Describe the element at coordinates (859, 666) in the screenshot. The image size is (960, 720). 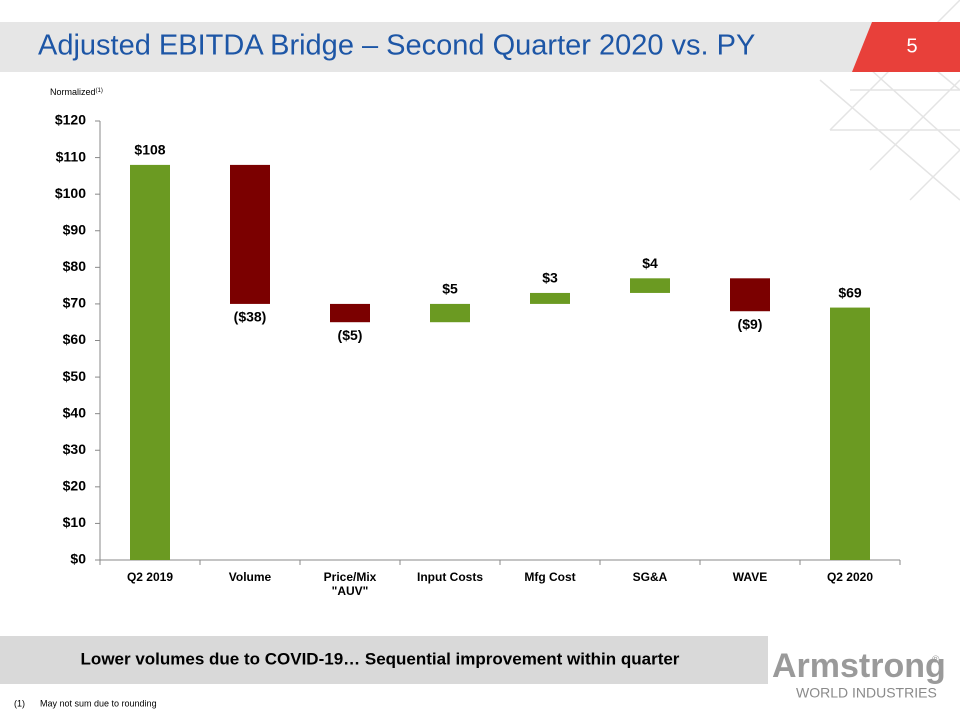
I see `logo-name: Armstrong` at that location.